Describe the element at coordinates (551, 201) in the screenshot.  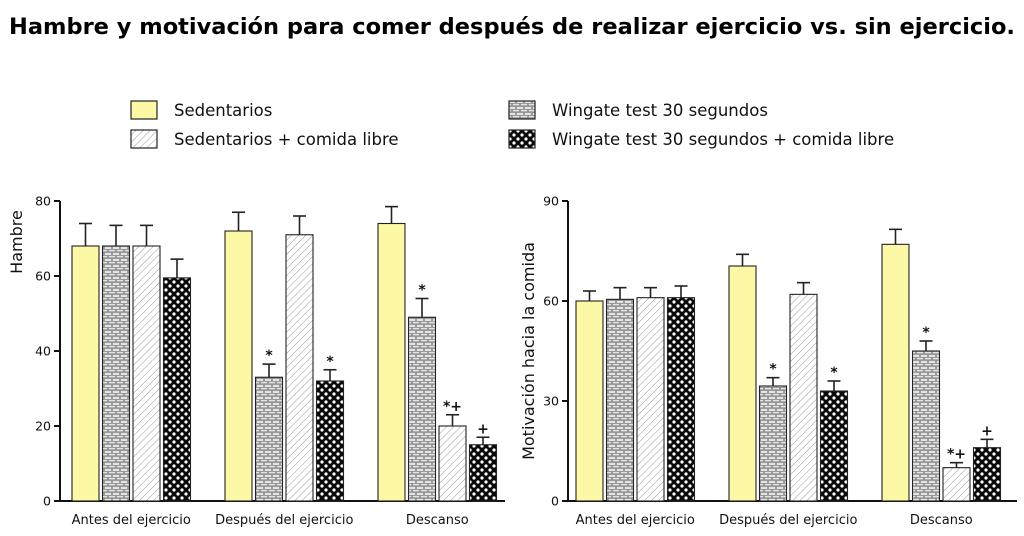
I see `y-tick-label: 90` at that location.